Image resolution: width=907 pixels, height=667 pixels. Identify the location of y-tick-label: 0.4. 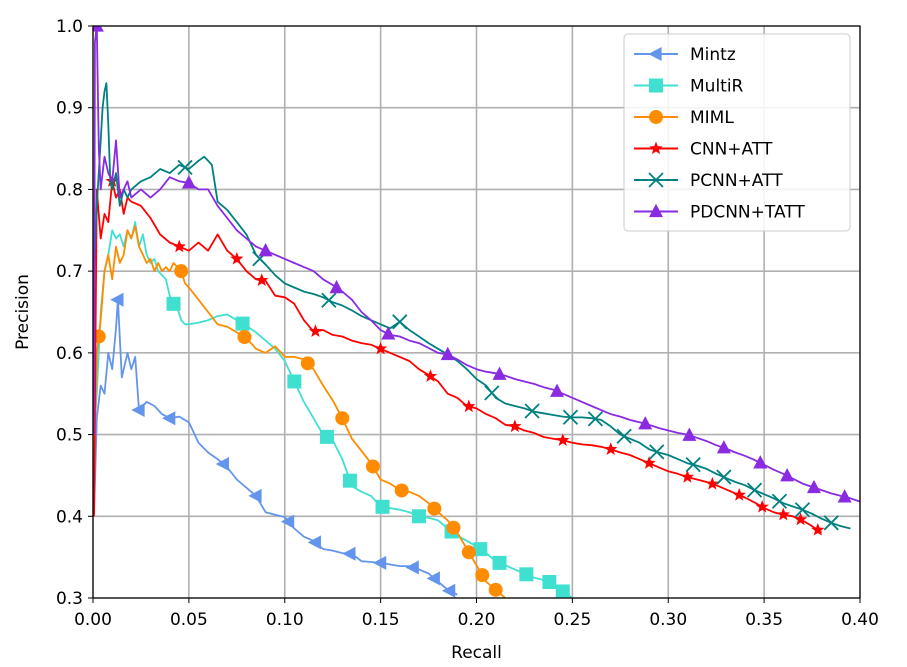
(69, 517).